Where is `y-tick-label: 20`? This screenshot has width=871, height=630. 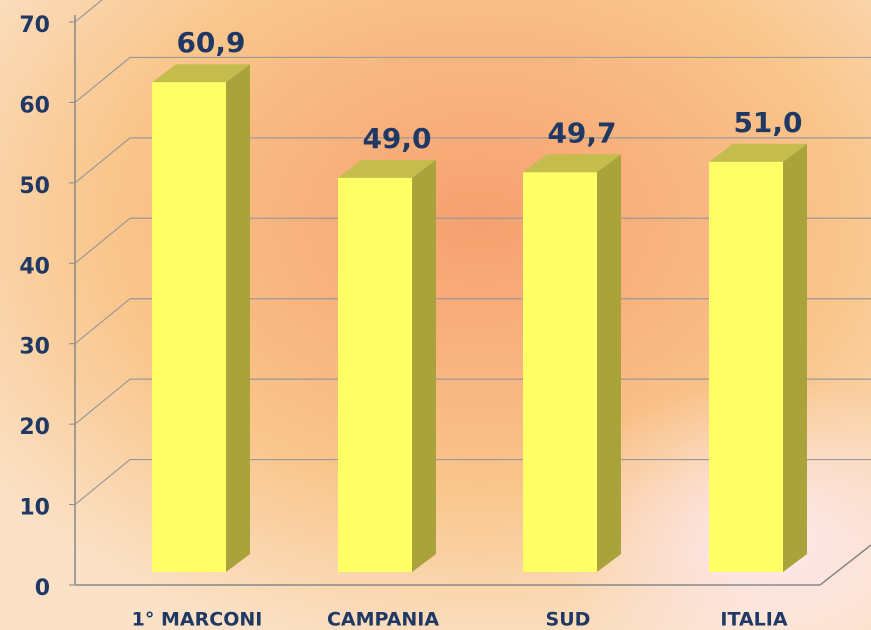
y-tick-label: 20 is located at coordinates (34, 427).